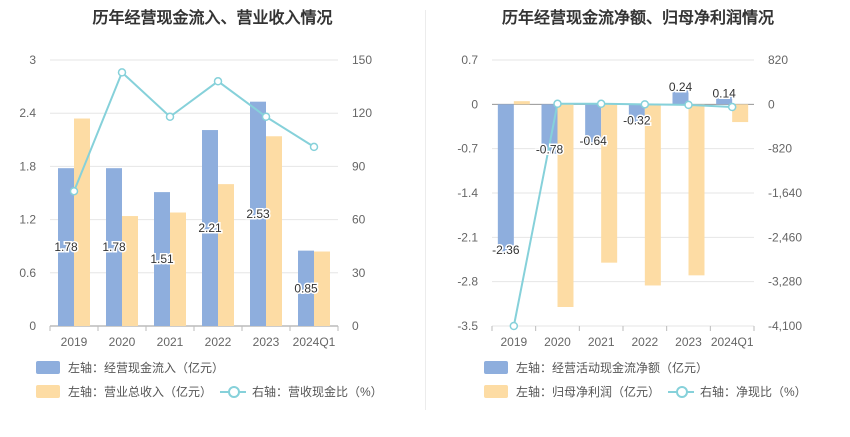 The width and height of the screenshot is (850, 437). What do you see at coordinates (146, 368) in the screenshot?
I see `legend-label: 左轴：经营现金流入（亿元）` at bounding box center [146, 368].